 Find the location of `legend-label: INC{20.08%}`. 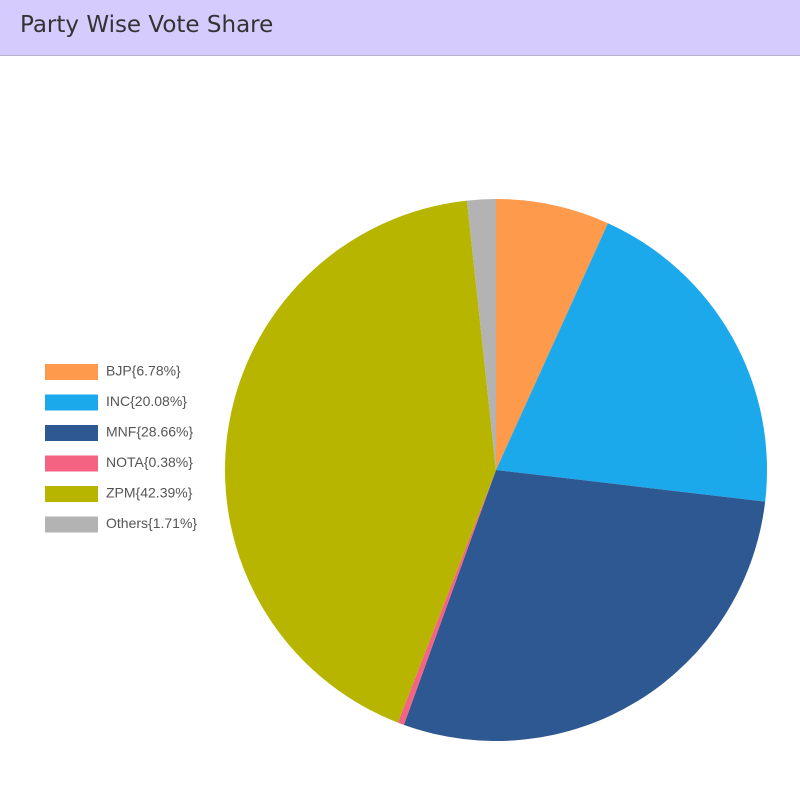

legend-label: INC{20.08%} is located at coordinates (146, 401).